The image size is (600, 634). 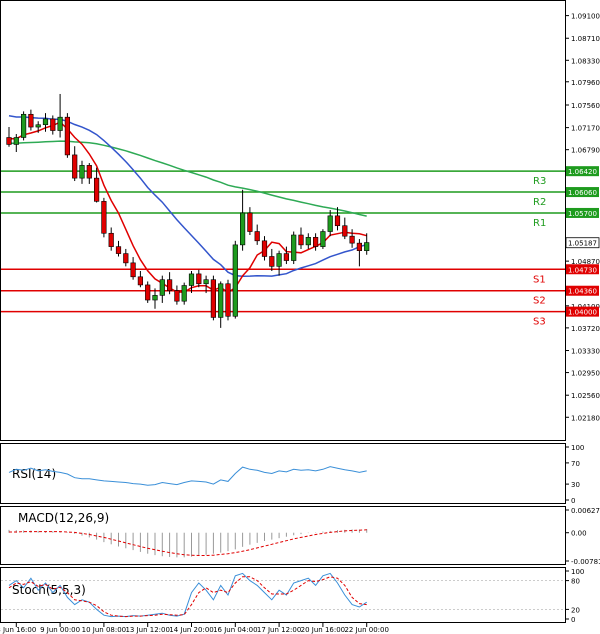 I want to click on x-tick-label: 10 Jun 08:00, so click(x=104, y=630).